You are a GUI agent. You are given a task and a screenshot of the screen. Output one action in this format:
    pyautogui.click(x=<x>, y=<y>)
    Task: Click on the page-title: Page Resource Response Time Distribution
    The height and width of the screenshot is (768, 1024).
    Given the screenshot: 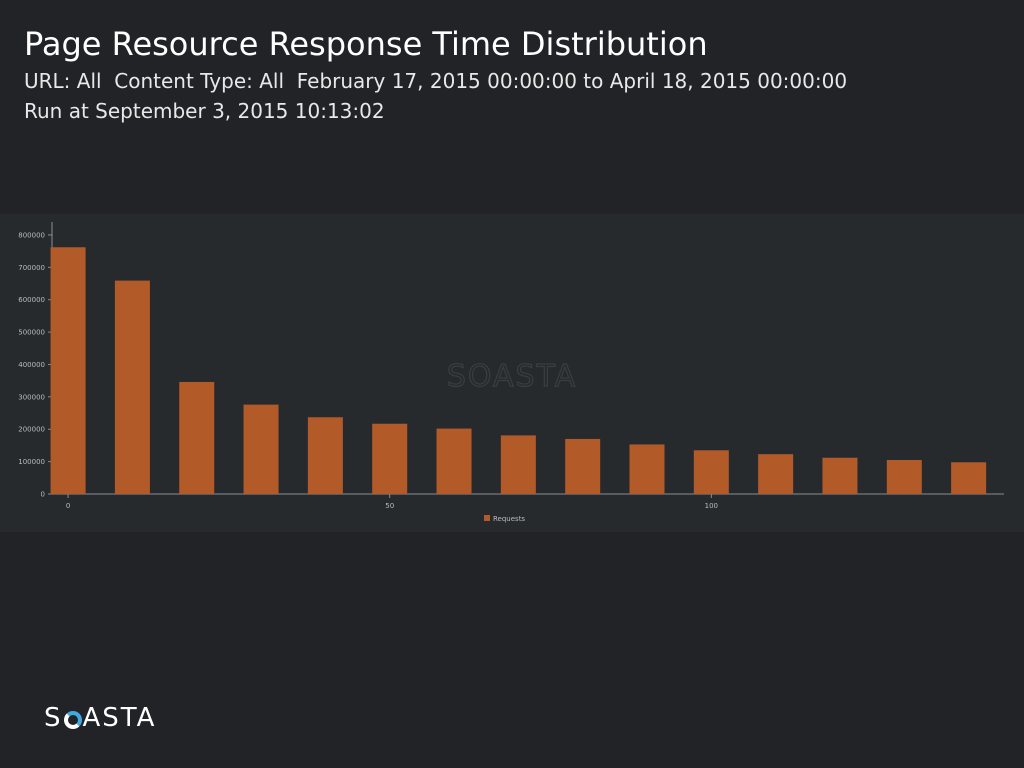 What is the action you would take?
    pyautogui.click(x=366, y=44)
    